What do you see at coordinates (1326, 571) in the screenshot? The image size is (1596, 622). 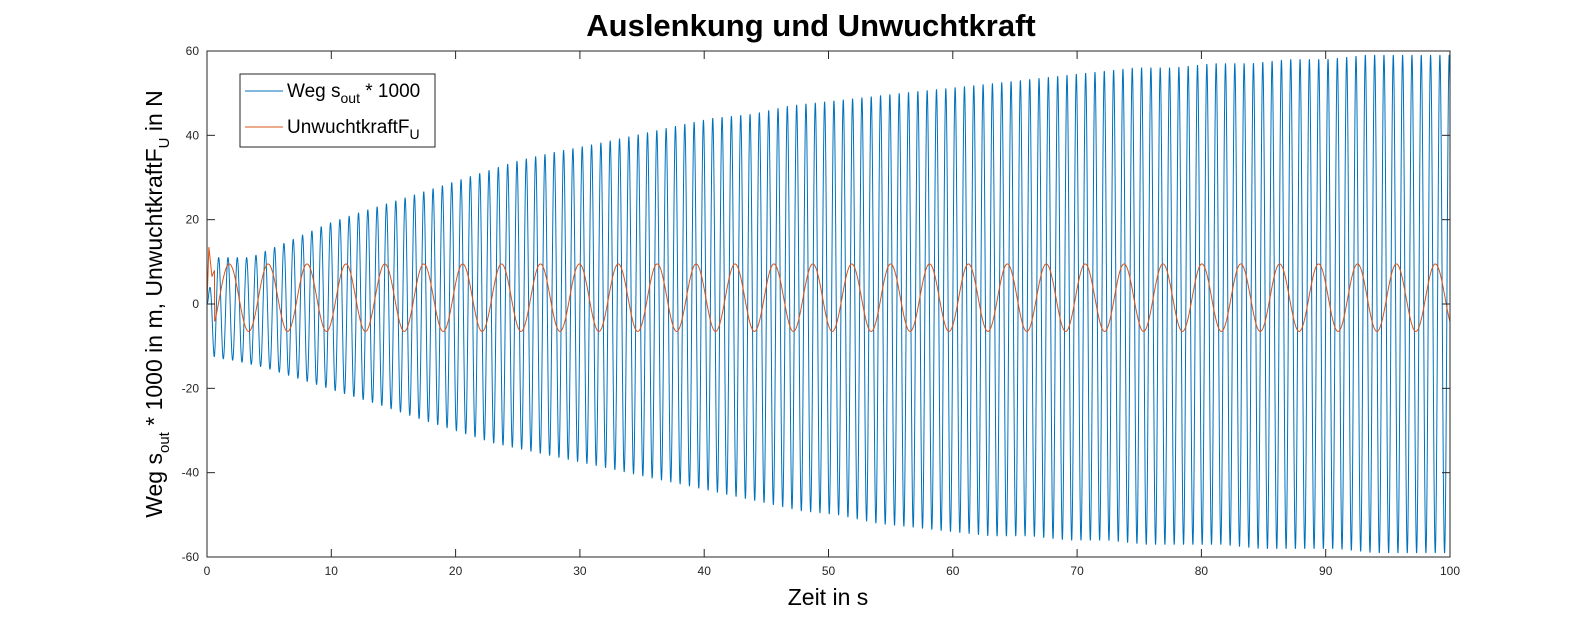 I see `x-tick-label: 90` at bounding box center [1326, 571].